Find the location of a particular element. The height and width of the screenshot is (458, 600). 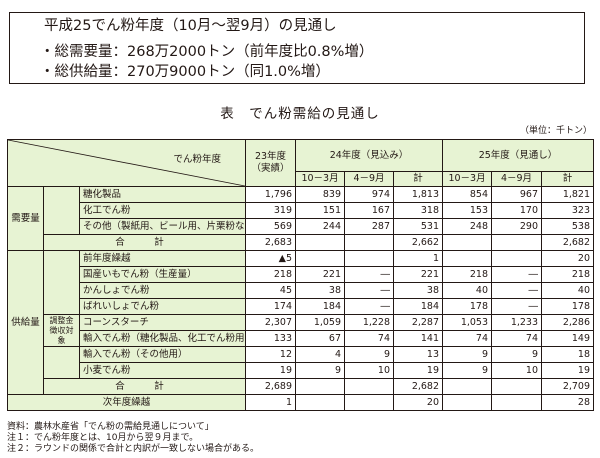

row-label: 輸入でん粉（糖化製品、化工でん粉用） is located at coordinates (162, 338).